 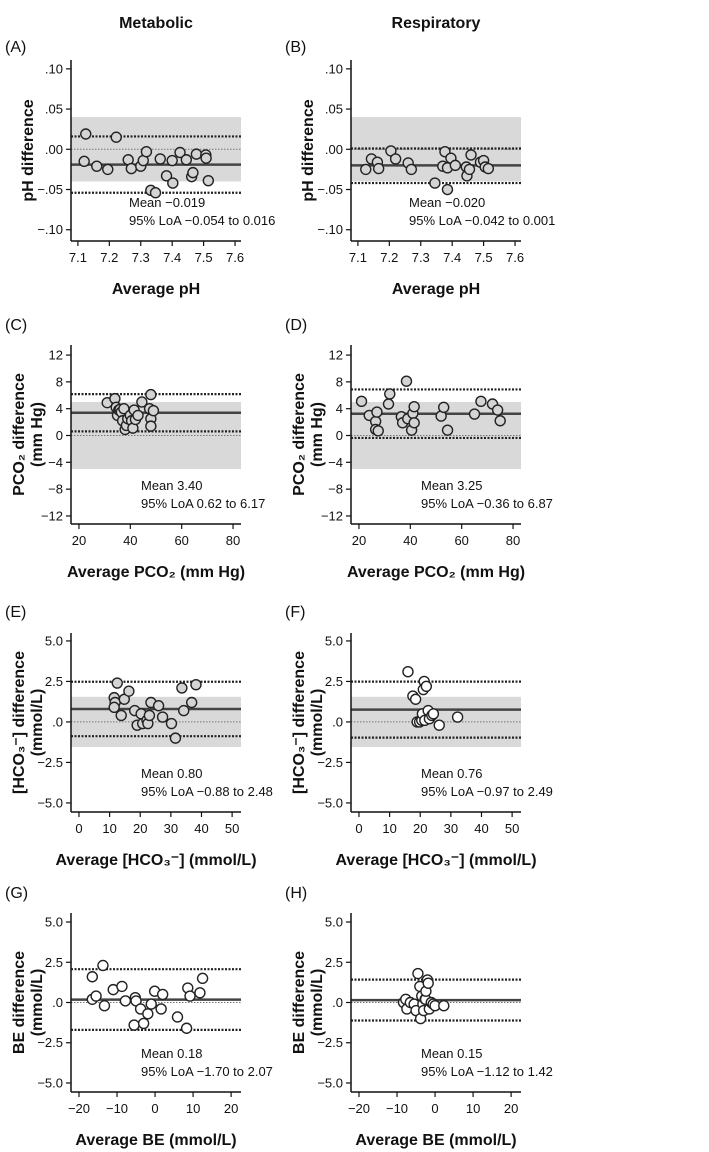 I want to click on y-tick-label: 2.5, so click(x=334, y=962).